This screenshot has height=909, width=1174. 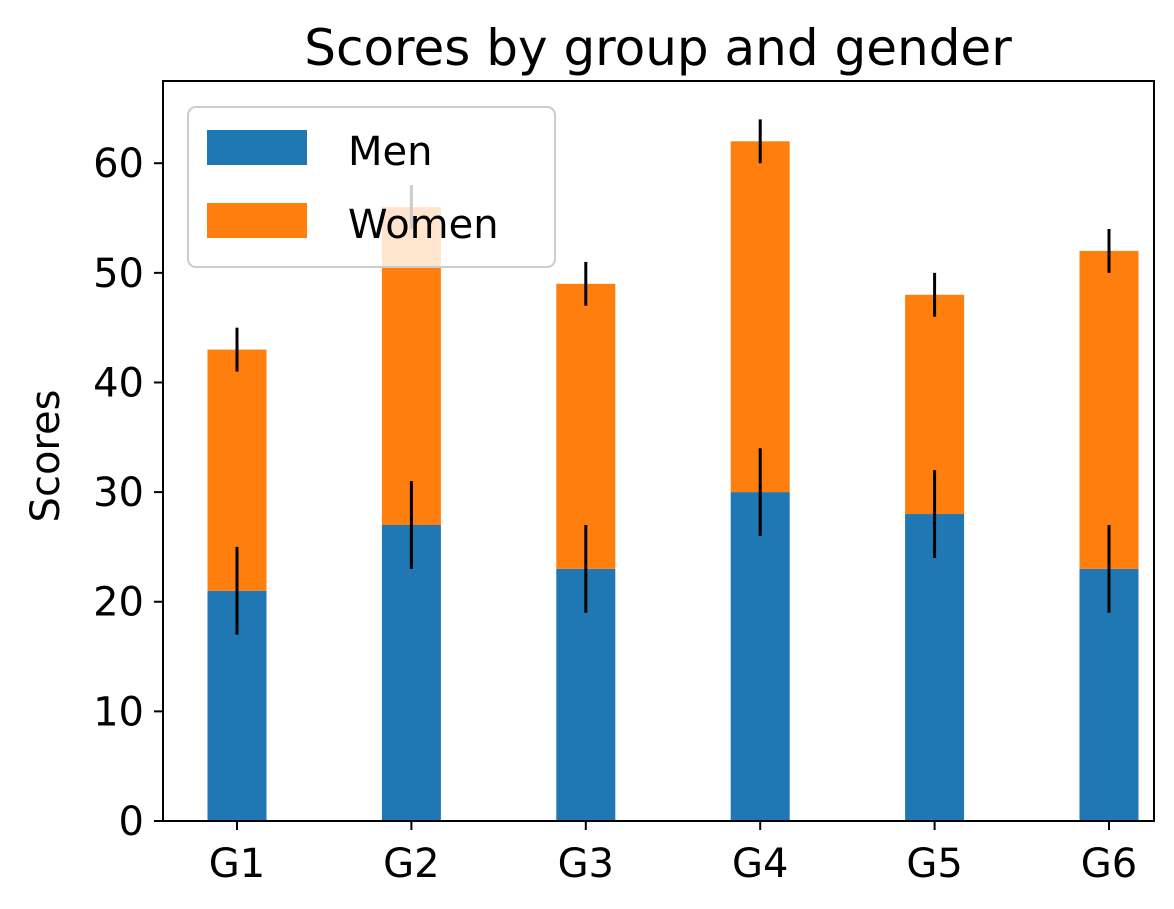 I want to click on y-tick-label: 60, so click(x=118, y=164).